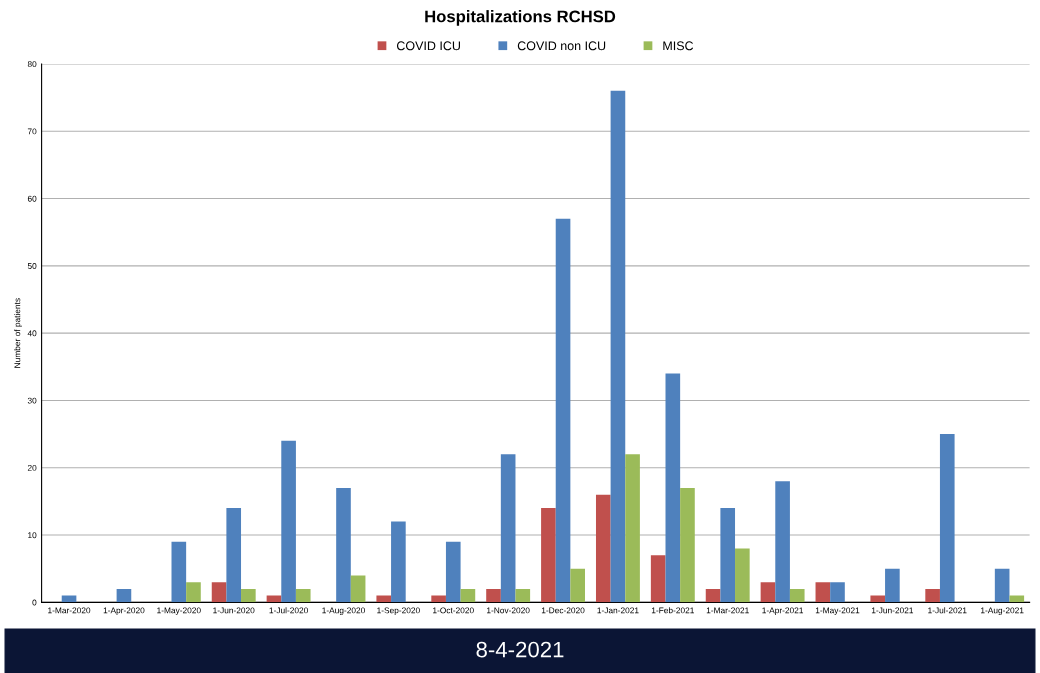  Describe the element at coordinates (18, 333) in the screenshot. I see `y-axis-title: Number of patients` at that location.